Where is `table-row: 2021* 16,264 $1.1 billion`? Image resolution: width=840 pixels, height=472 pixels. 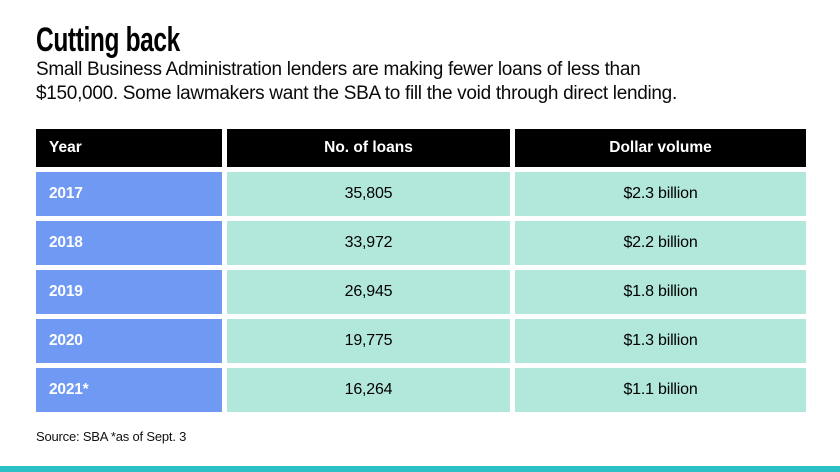 table-row: 2021* 16,264 $1.1 billion is located at coordinates (421, 390).